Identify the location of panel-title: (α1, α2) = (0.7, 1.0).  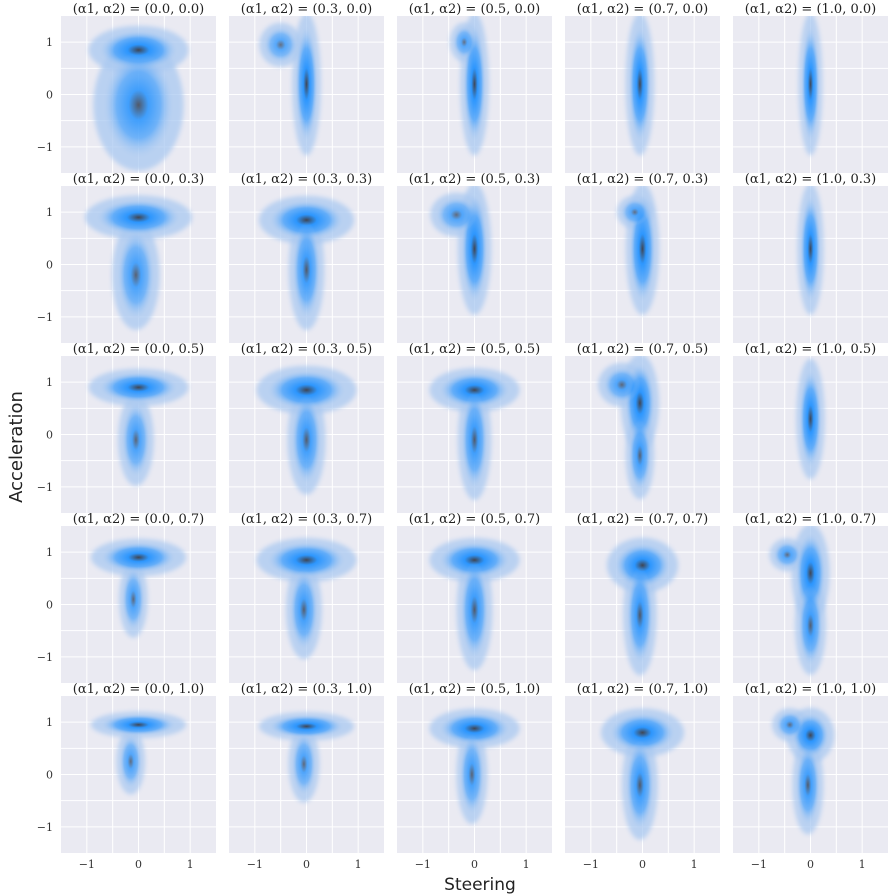
(642, 689).